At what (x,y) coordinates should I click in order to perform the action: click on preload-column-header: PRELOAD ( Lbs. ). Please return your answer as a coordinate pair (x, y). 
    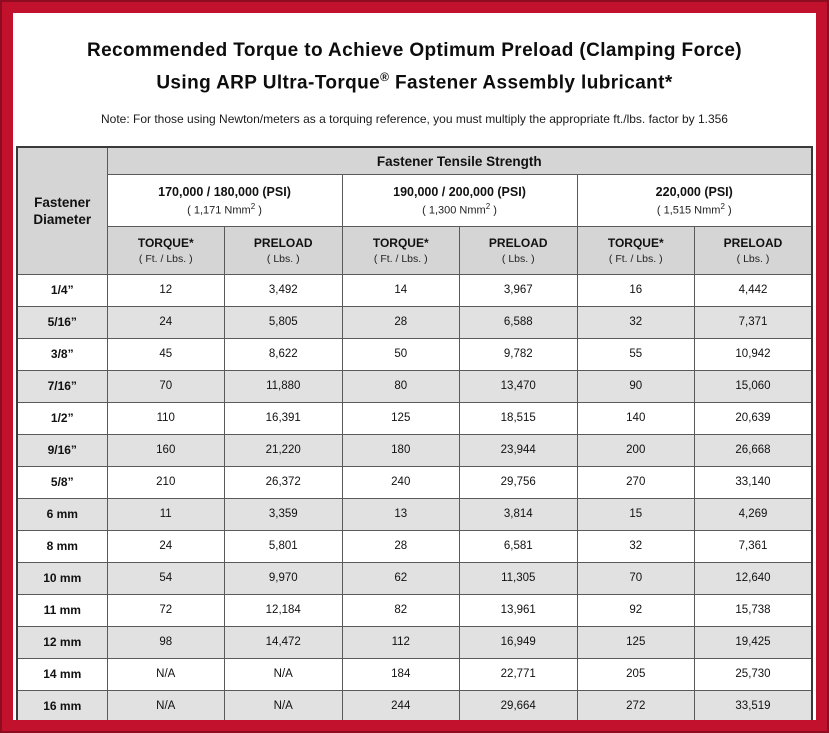
    Looking at the image, I should click on (518, 250).